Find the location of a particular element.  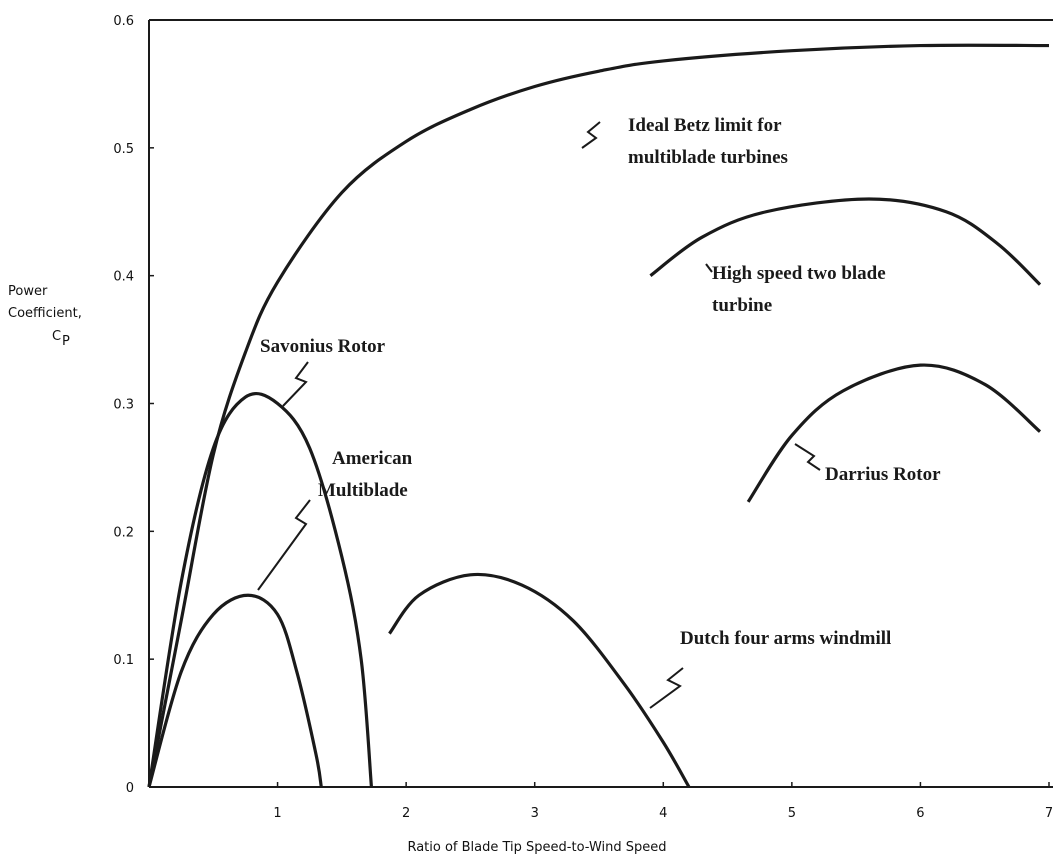

x-tick-label: 4 is located at coordinates (663, 813).